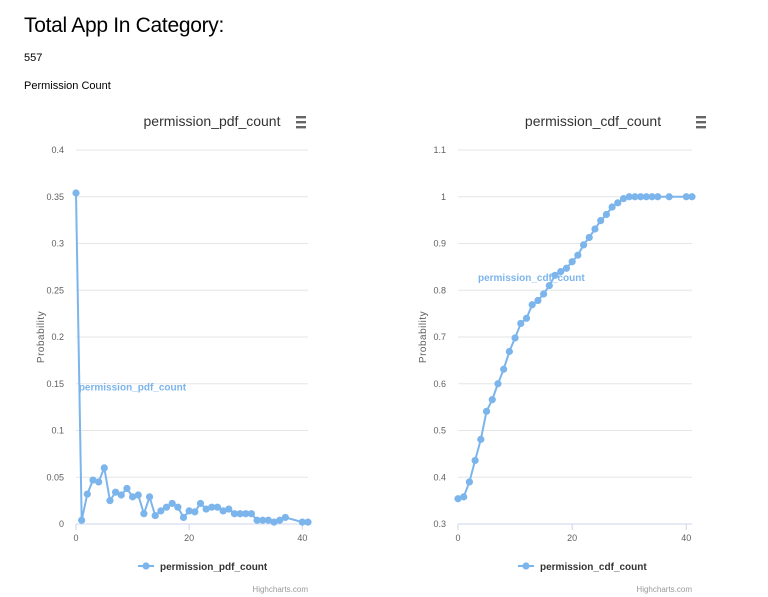 This screenshot has height=597, width=768. What do you see at coordinates (212, 121) in the screenshot?
I see `chart-title: permission_pdf_count` at bounding box center [212, 121].